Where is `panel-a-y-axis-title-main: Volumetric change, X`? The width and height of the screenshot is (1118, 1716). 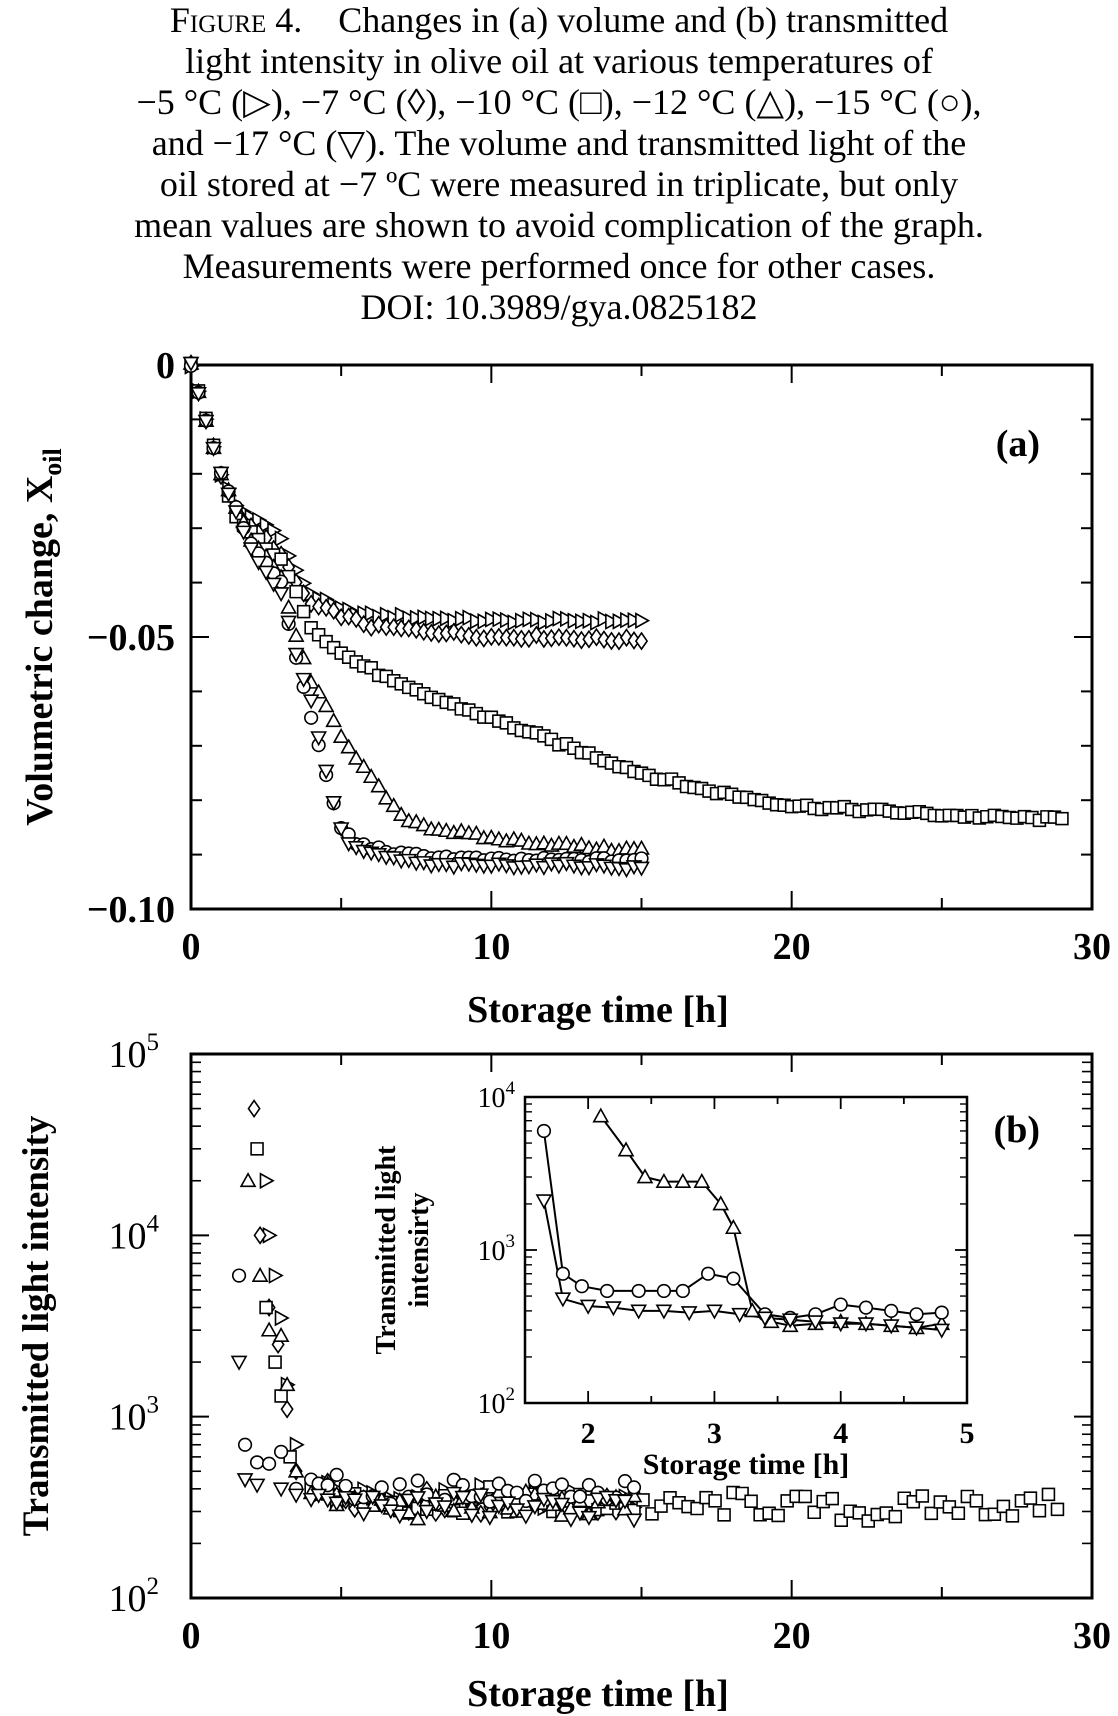 panel-a-y-axis-title-main: Volumetric change, X is located at coordinates (40, 651).